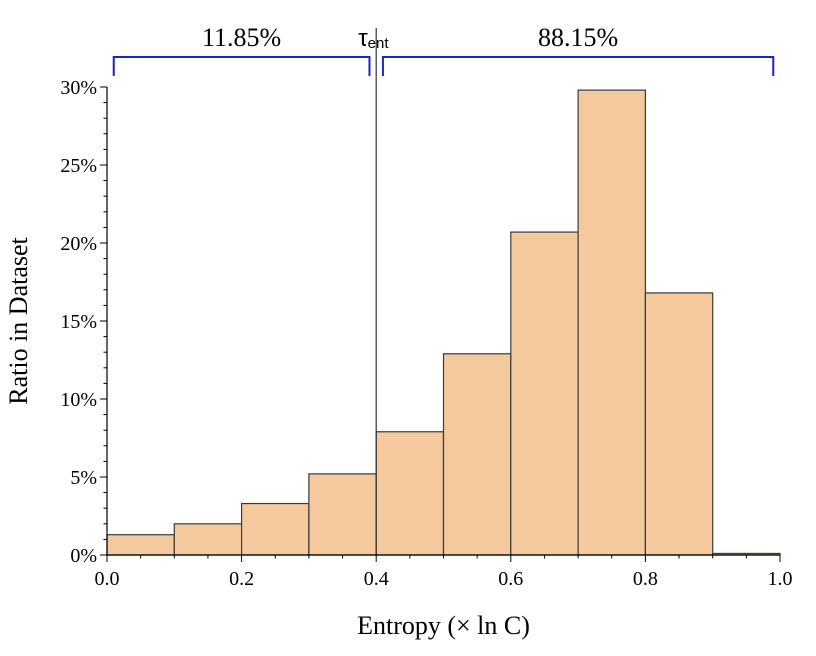  I want to click on y-tick-label-4: 20%, so click(78, 244).